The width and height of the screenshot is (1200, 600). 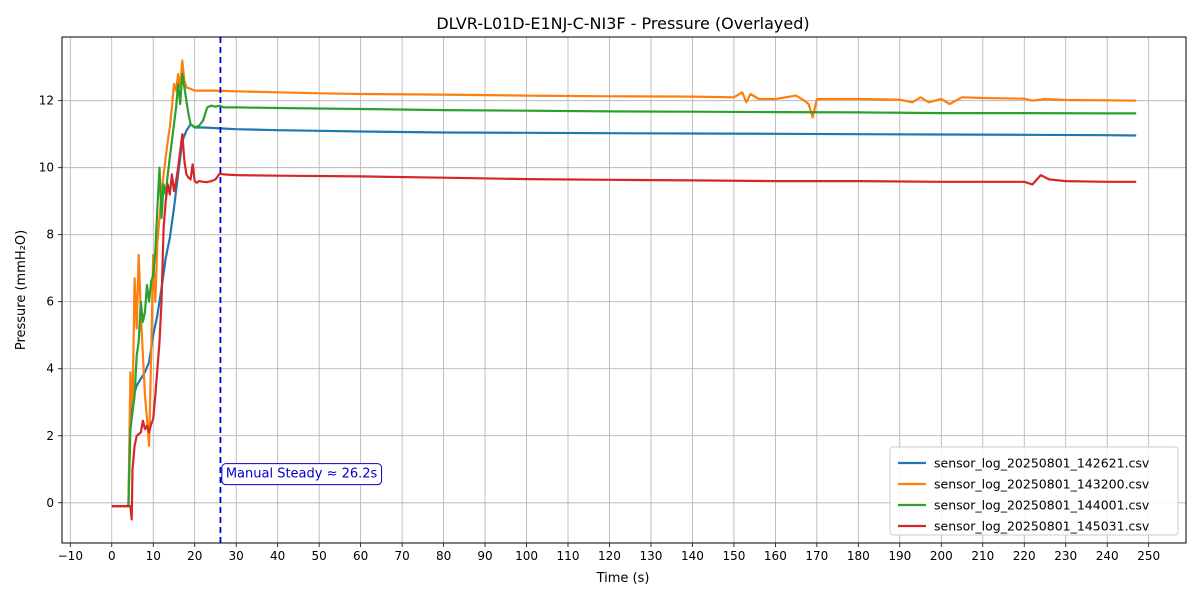 I want to click on legend-label: sensor_log_20250801_143200.csv, so click(x=1042, y=484).